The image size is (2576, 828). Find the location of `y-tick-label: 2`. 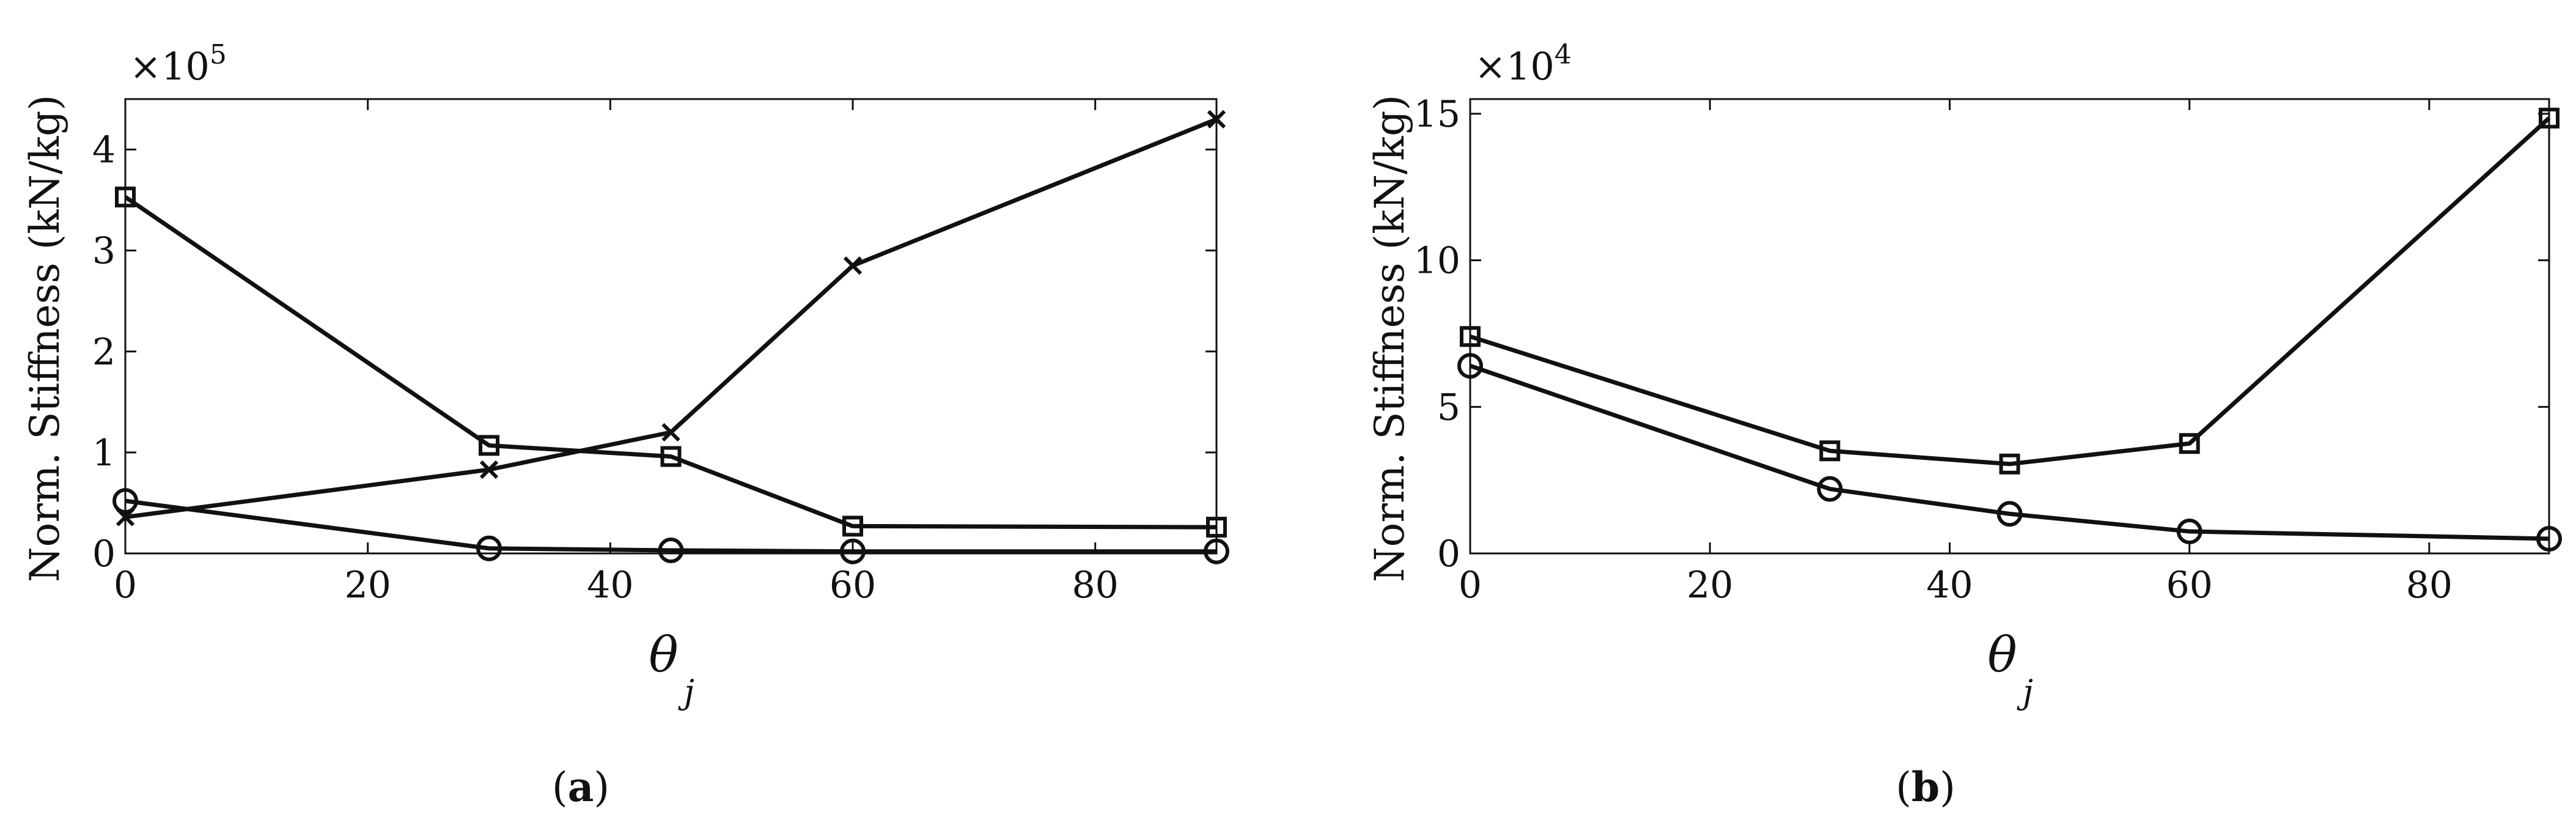

y-tick-label: 2 is located at coordinates (104, 352).